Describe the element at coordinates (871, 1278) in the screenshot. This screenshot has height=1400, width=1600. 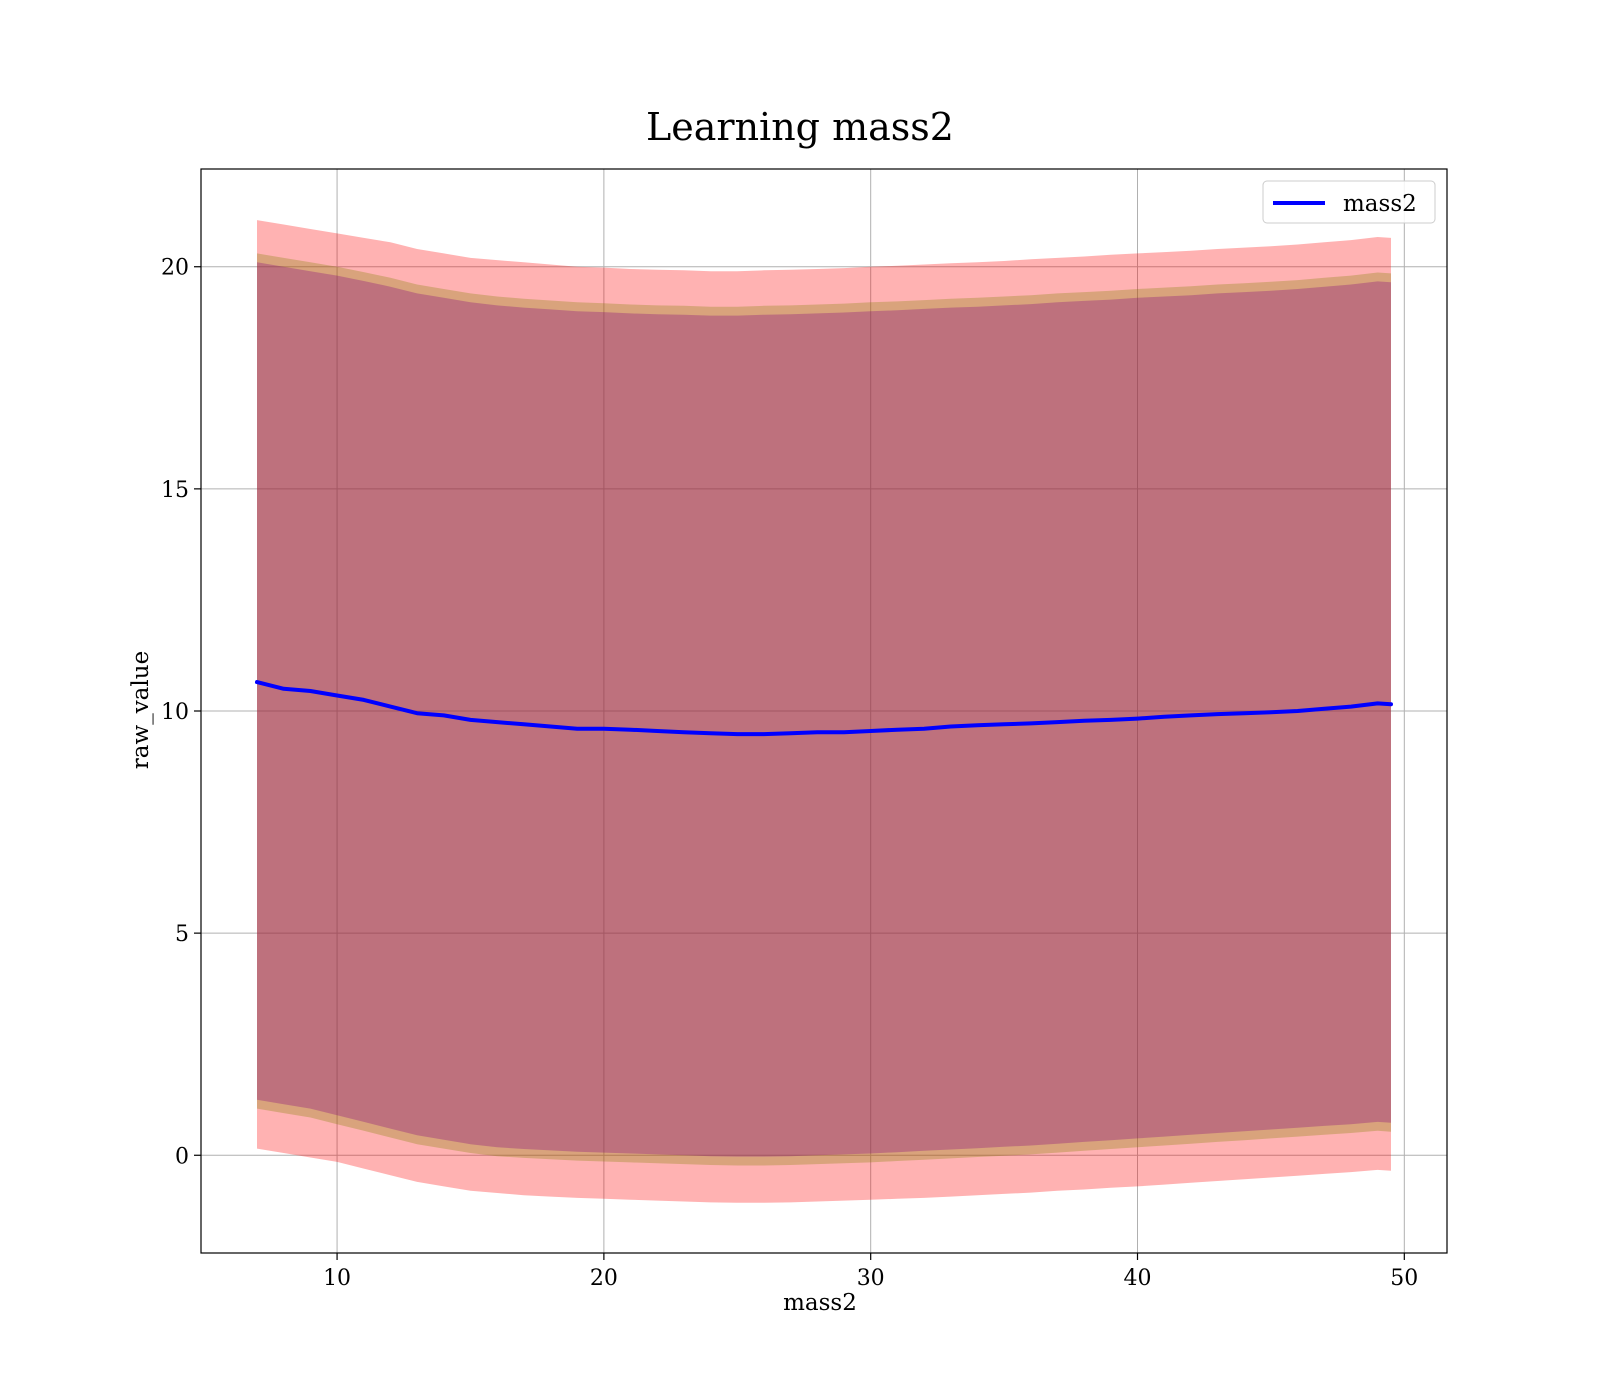
I see `x-tick-label: 30` at that location.